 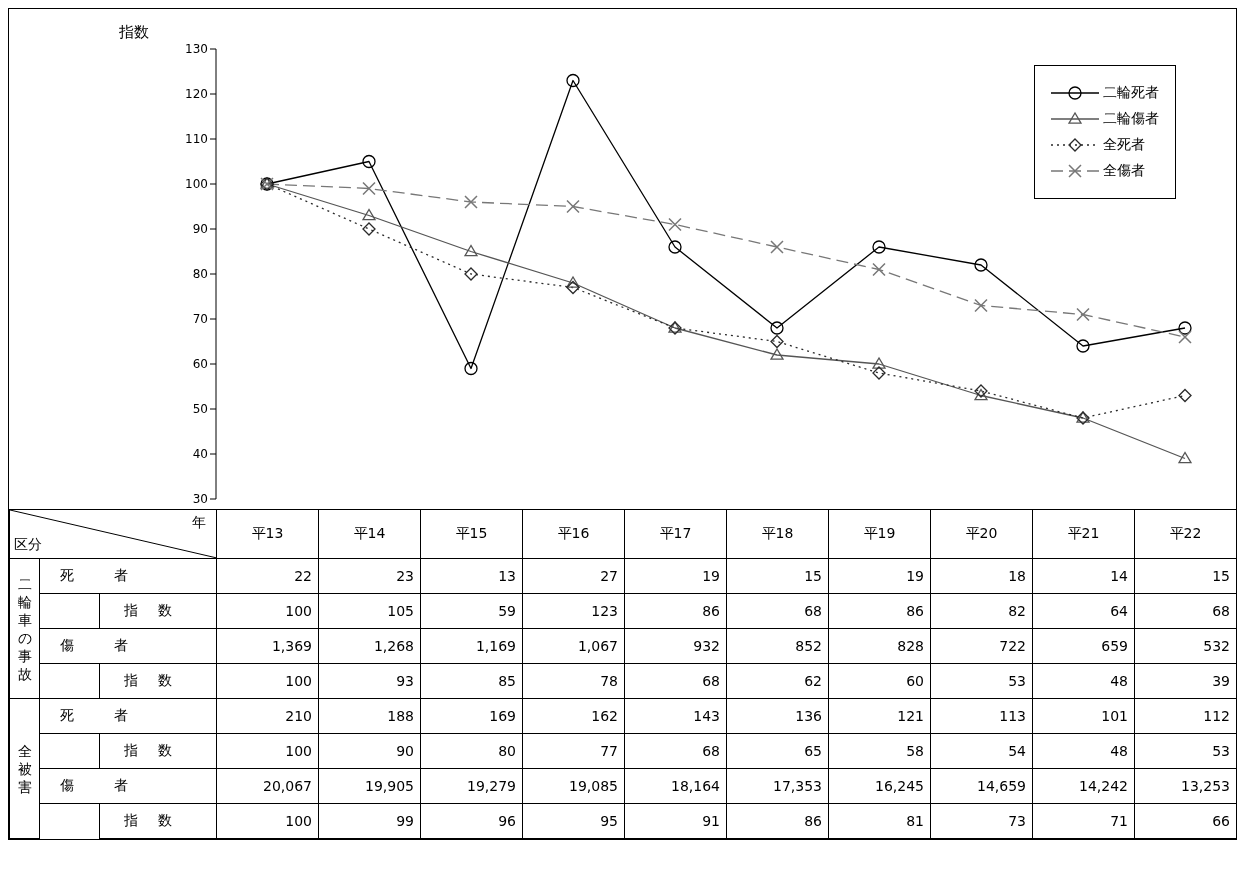 What do you see at coordinates (24, 628) in the screenshot?
I see `text: 二輪車の事故` at bounding box center [24, 628].